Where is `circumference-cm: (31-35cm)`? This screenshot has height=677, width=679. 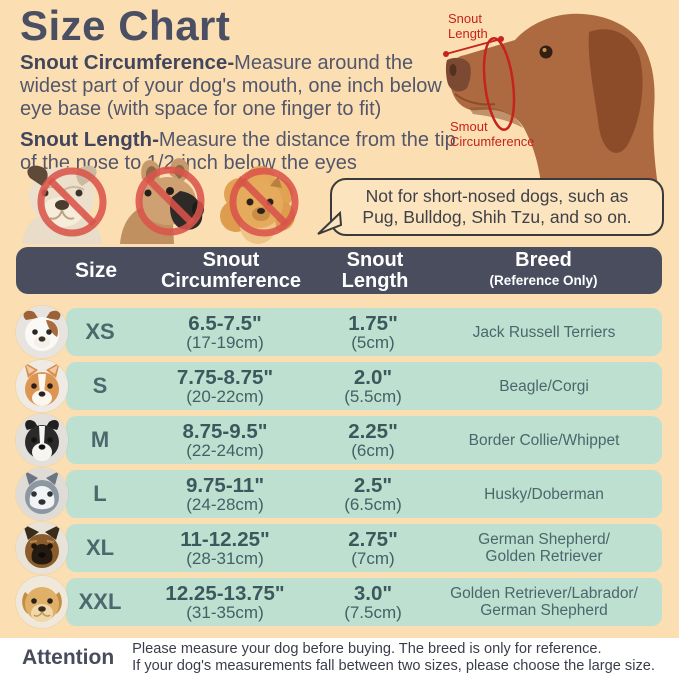
circumference-cm: (31-35cm) is located at coordinates (225, 612).